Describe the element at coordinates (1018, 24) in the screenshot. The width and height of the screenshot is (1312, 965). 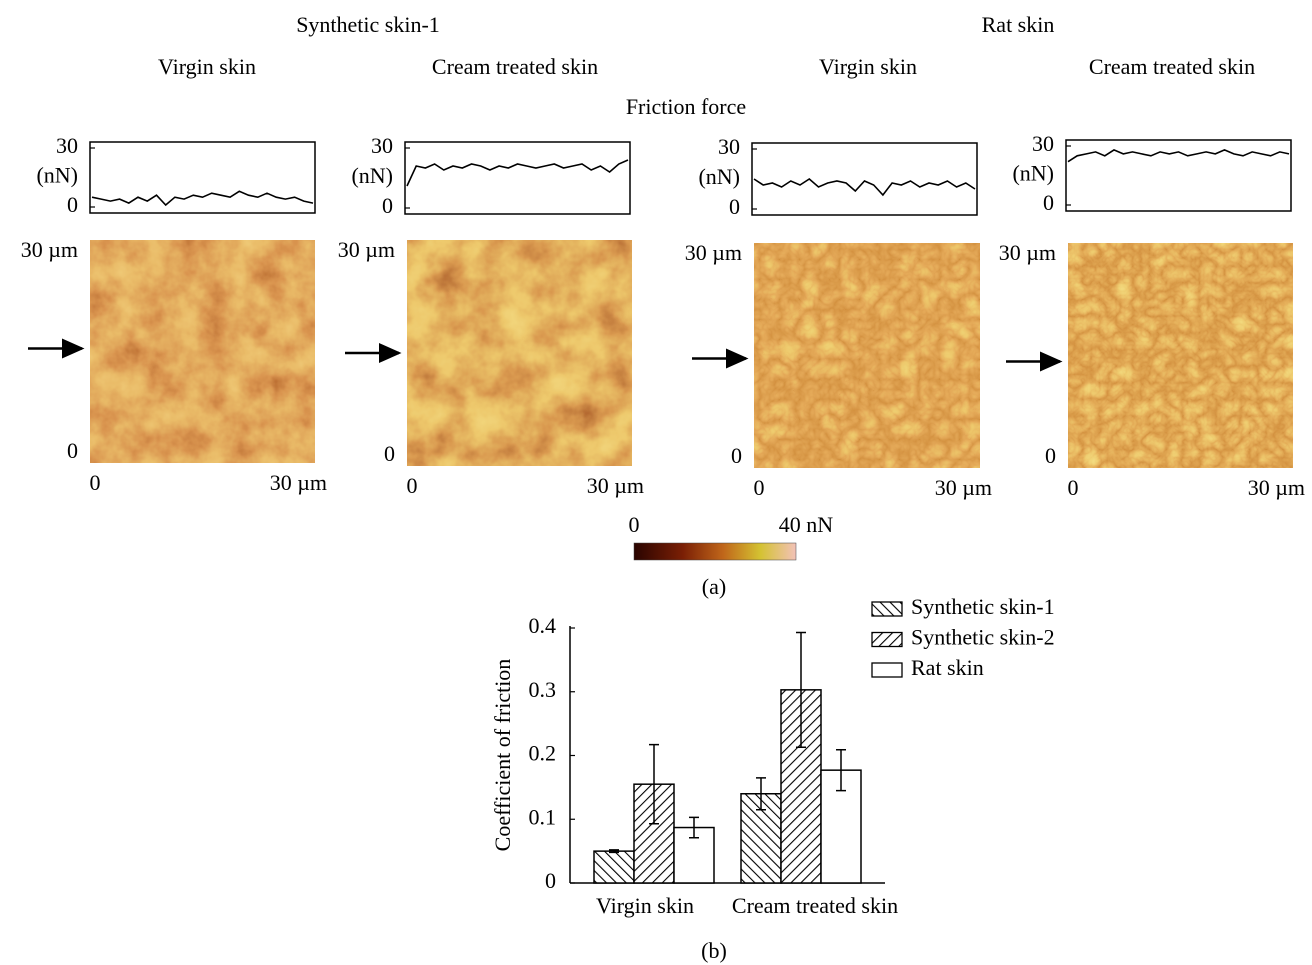
I see `group-title: Rat skin` at that location.